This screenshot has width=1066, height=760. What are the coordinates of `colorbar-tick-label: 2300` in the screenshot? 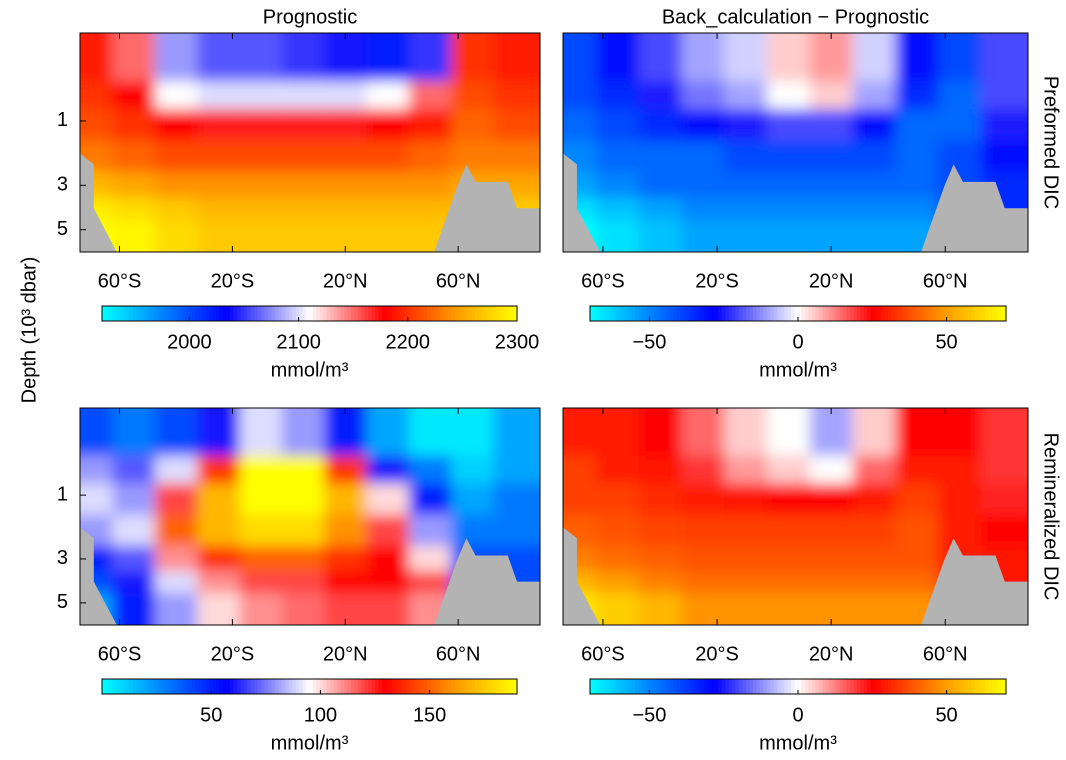 It's located at (517, 342).